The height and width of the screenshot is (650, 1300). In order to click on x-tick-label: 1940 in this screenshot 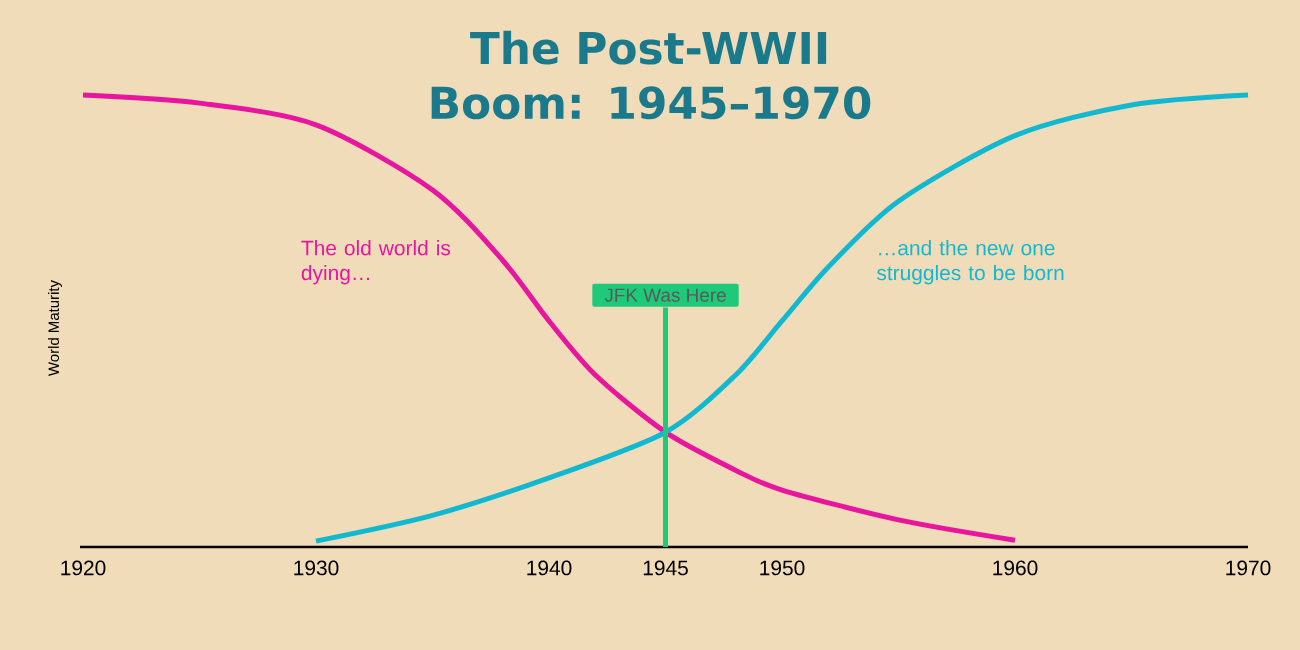, I will do `click(549, 568)`.